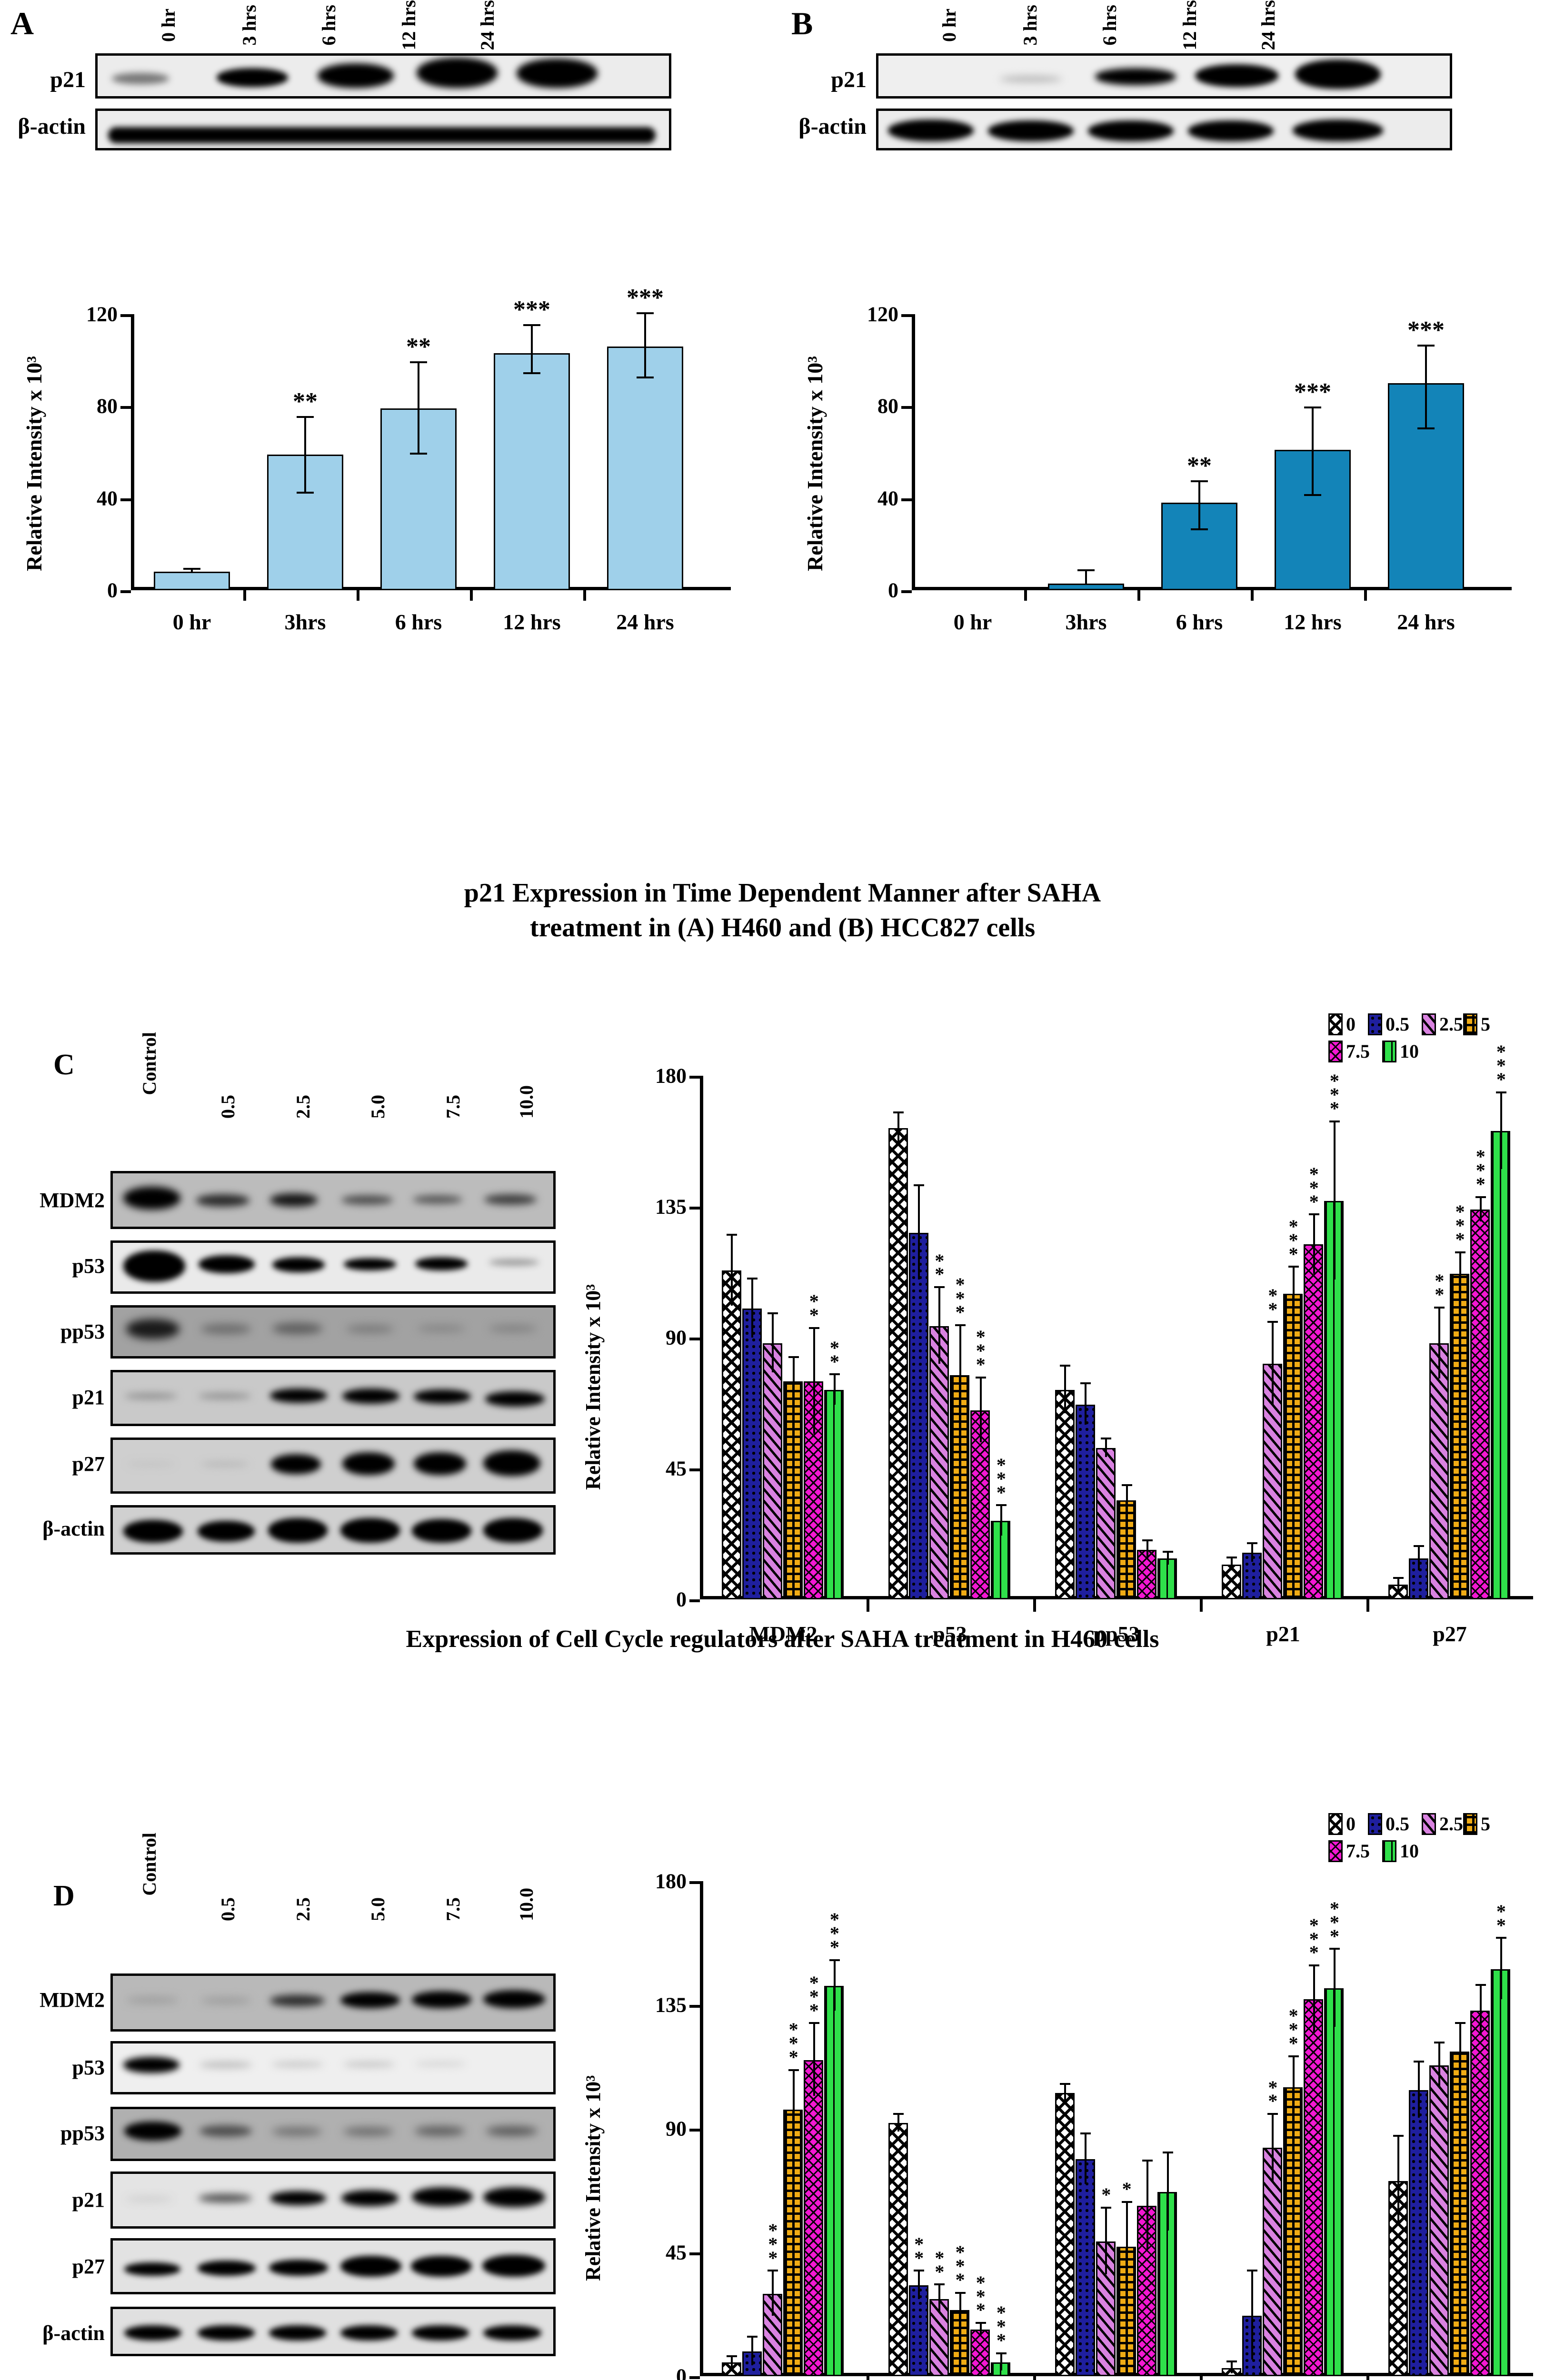 The width and height of the screenshot is (1565, 2380). I want to click on panel-c-blot-bactin, so click(333, 1530).